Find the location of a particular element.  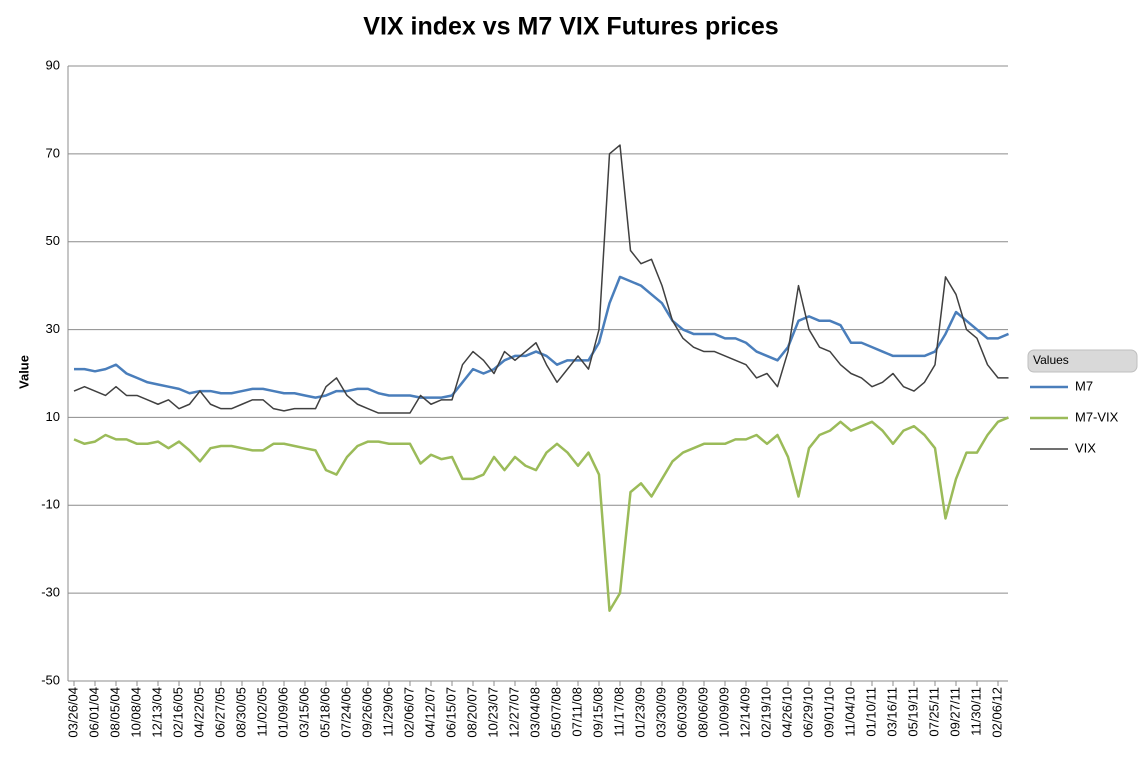

x-tick-label: 11/04/10 is located at coordinates (849, 712).